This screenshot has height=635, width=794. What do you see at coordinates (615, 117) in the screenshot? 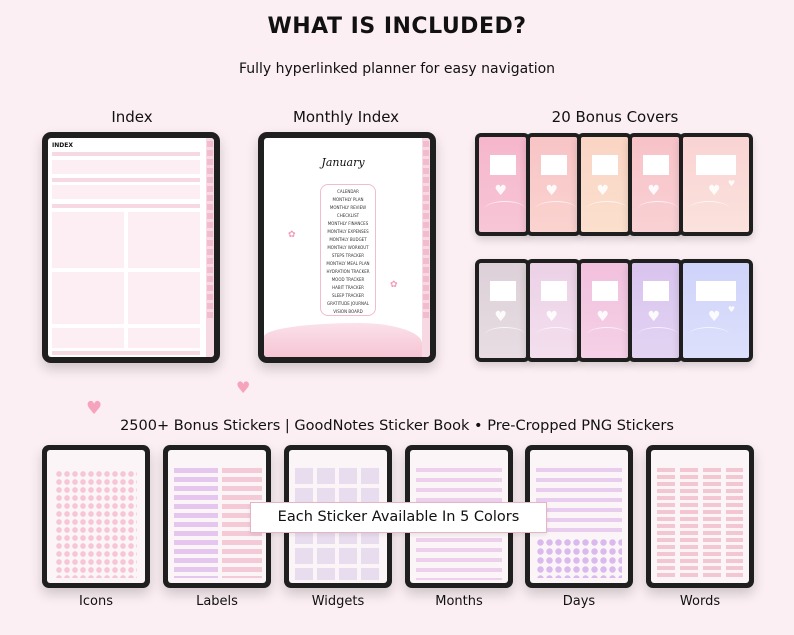
I see `covers-section-label: 20 Bonus Covers` at bounding box center [615, 117].